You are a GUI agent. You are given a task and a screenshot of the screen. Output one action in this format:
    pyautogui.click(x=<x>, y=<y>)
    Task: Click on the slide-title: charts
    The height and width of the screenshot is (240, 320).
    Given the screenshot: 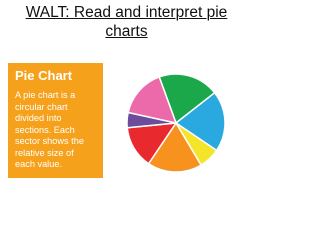 What is the action you would take?
    pyautogui.click(x=126, y=31)
    